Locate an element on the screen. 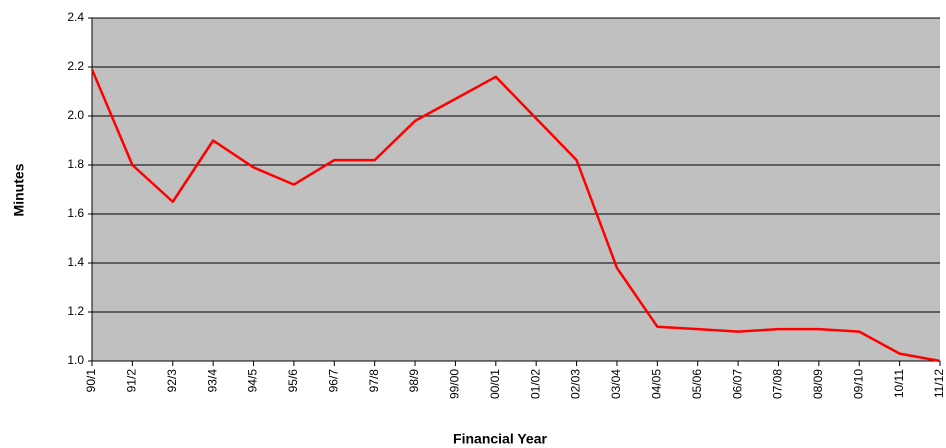  x-tick-label: 91/2 is located at coordinates (132, 381).